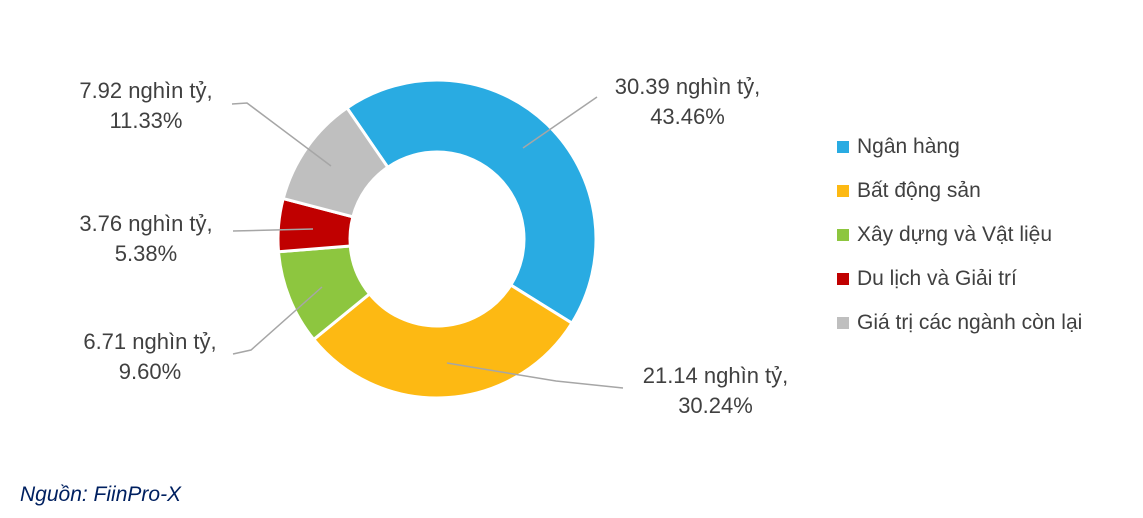  What do you see at coordinates (919, 190) in the screenshot?
I see `legend-label: Bất động sản` at bounding box center [919, 190].